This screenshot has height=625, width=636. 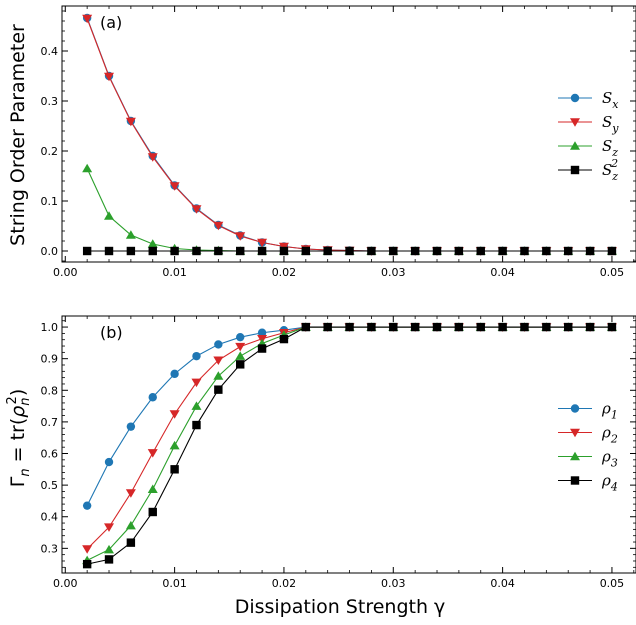 What do you see at coordinates (588, 435) in the screenshot?
I see `legend-item: ρ2` at bounding box center [588, 435].